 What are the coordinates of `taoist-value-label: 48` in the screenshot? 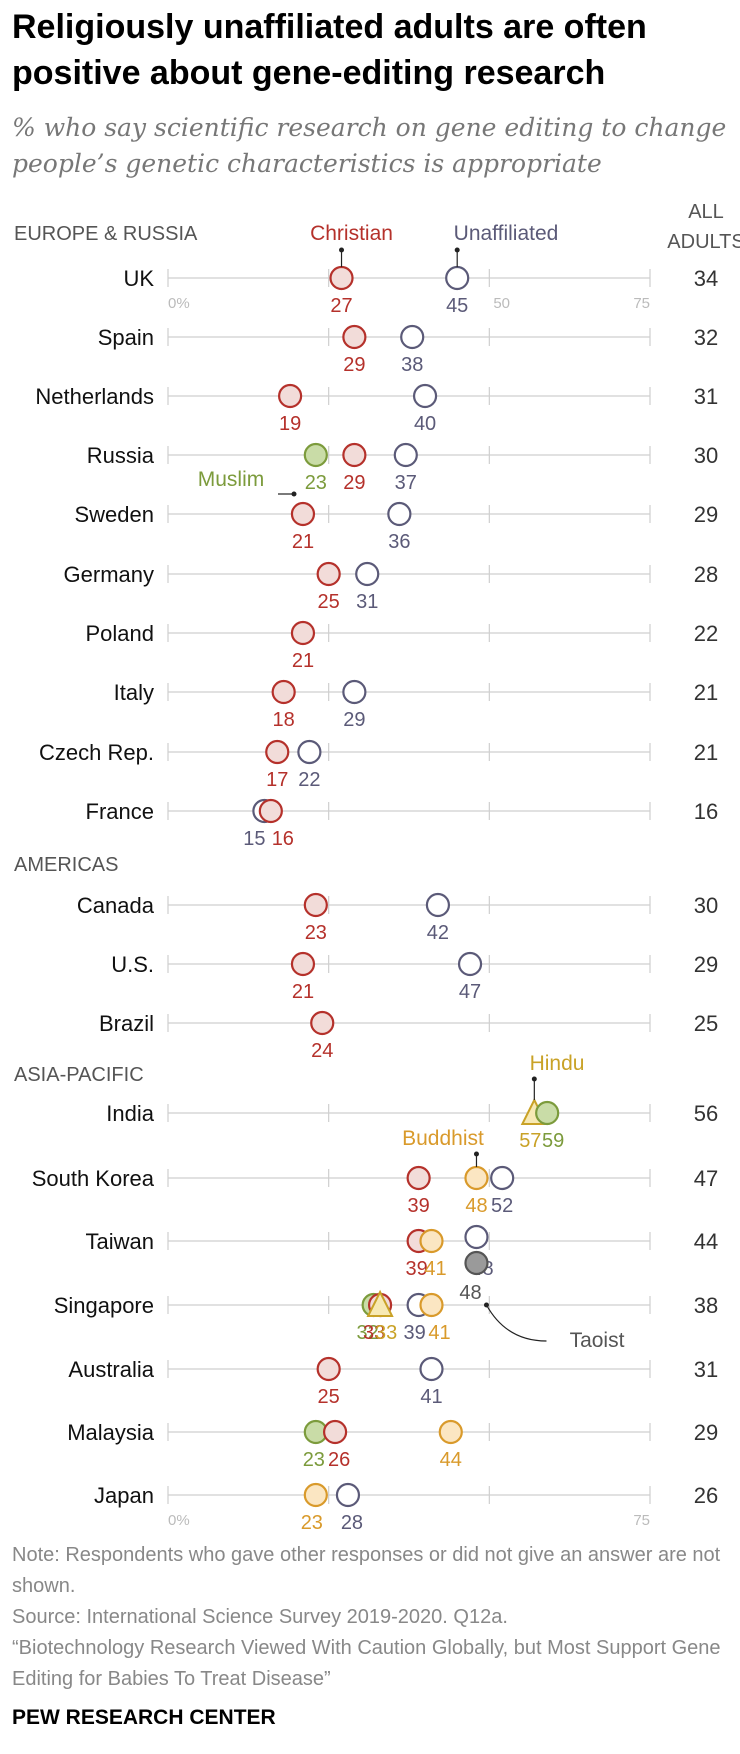 It's located at (470, 1293).